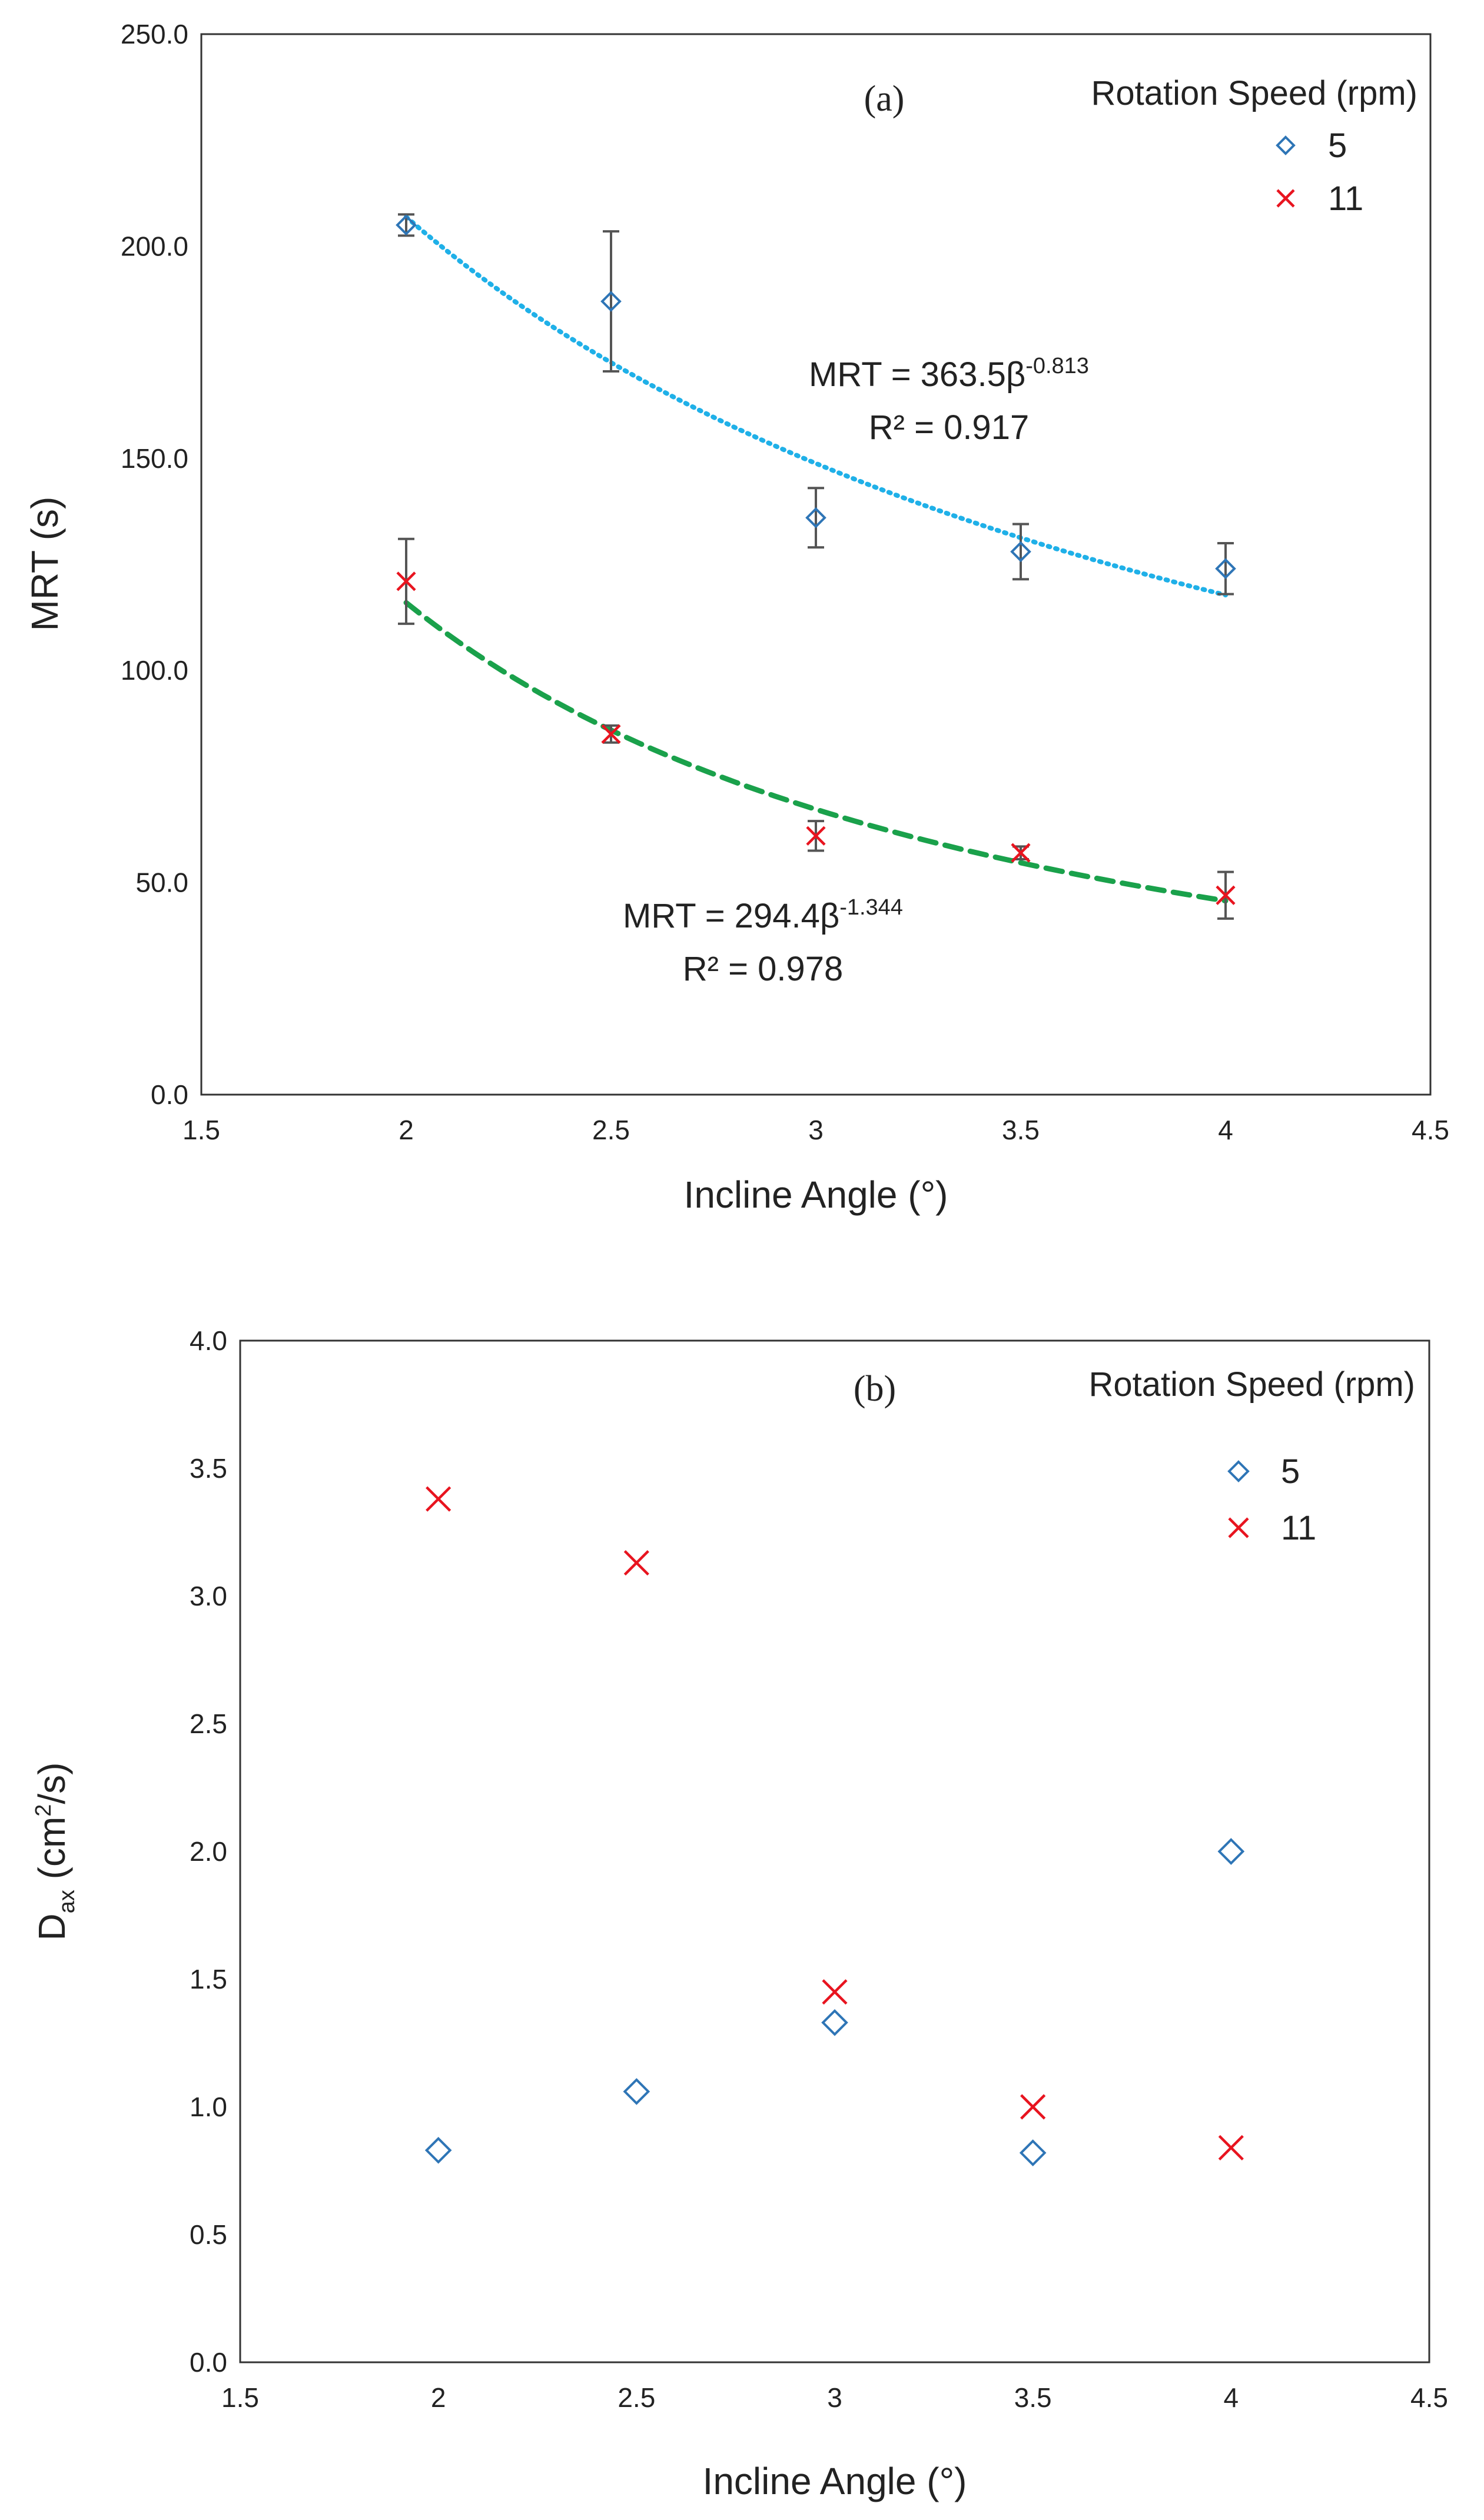  I want to click on data-points-b, so click(835, 1826).